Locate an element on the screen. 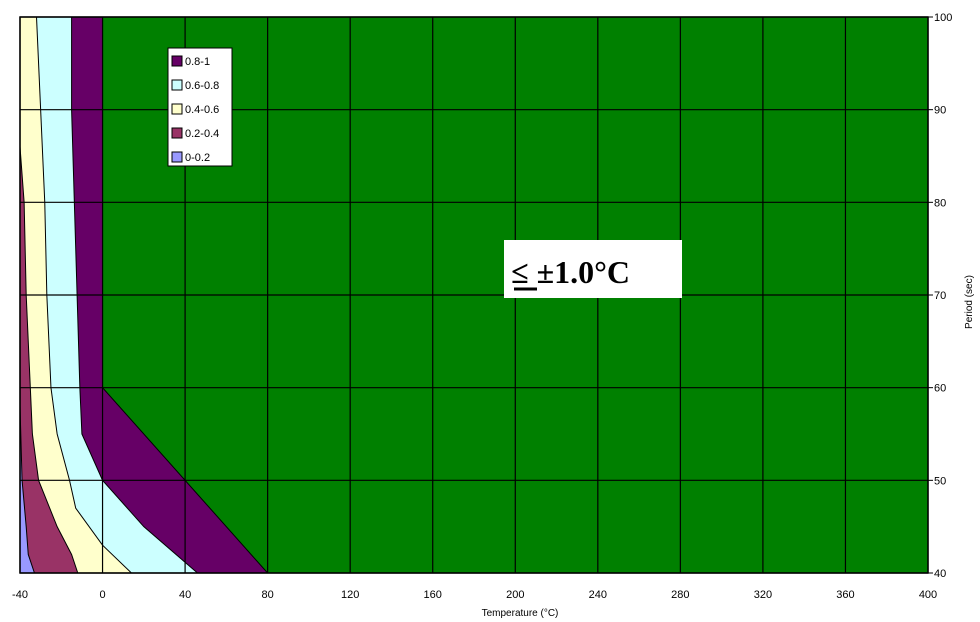 The image size is (980, 622). x-tick-label: 0 is located at coordinates (102, 595).